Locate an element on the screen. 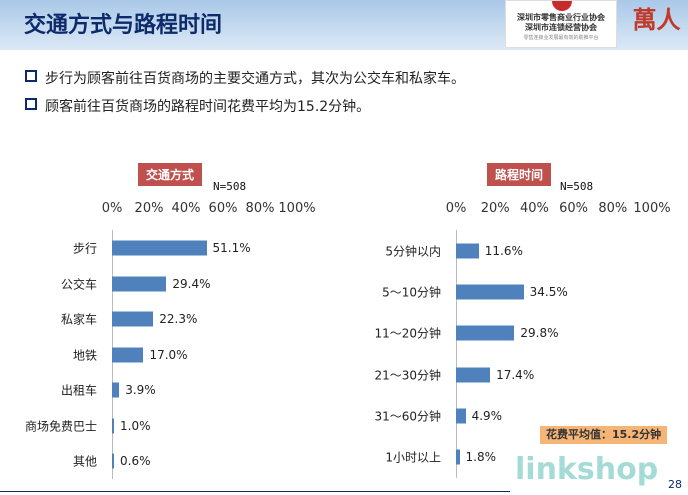 This screenshot has height=495, width=688. data-label: 1.0% is located at coordinates (135, 425).